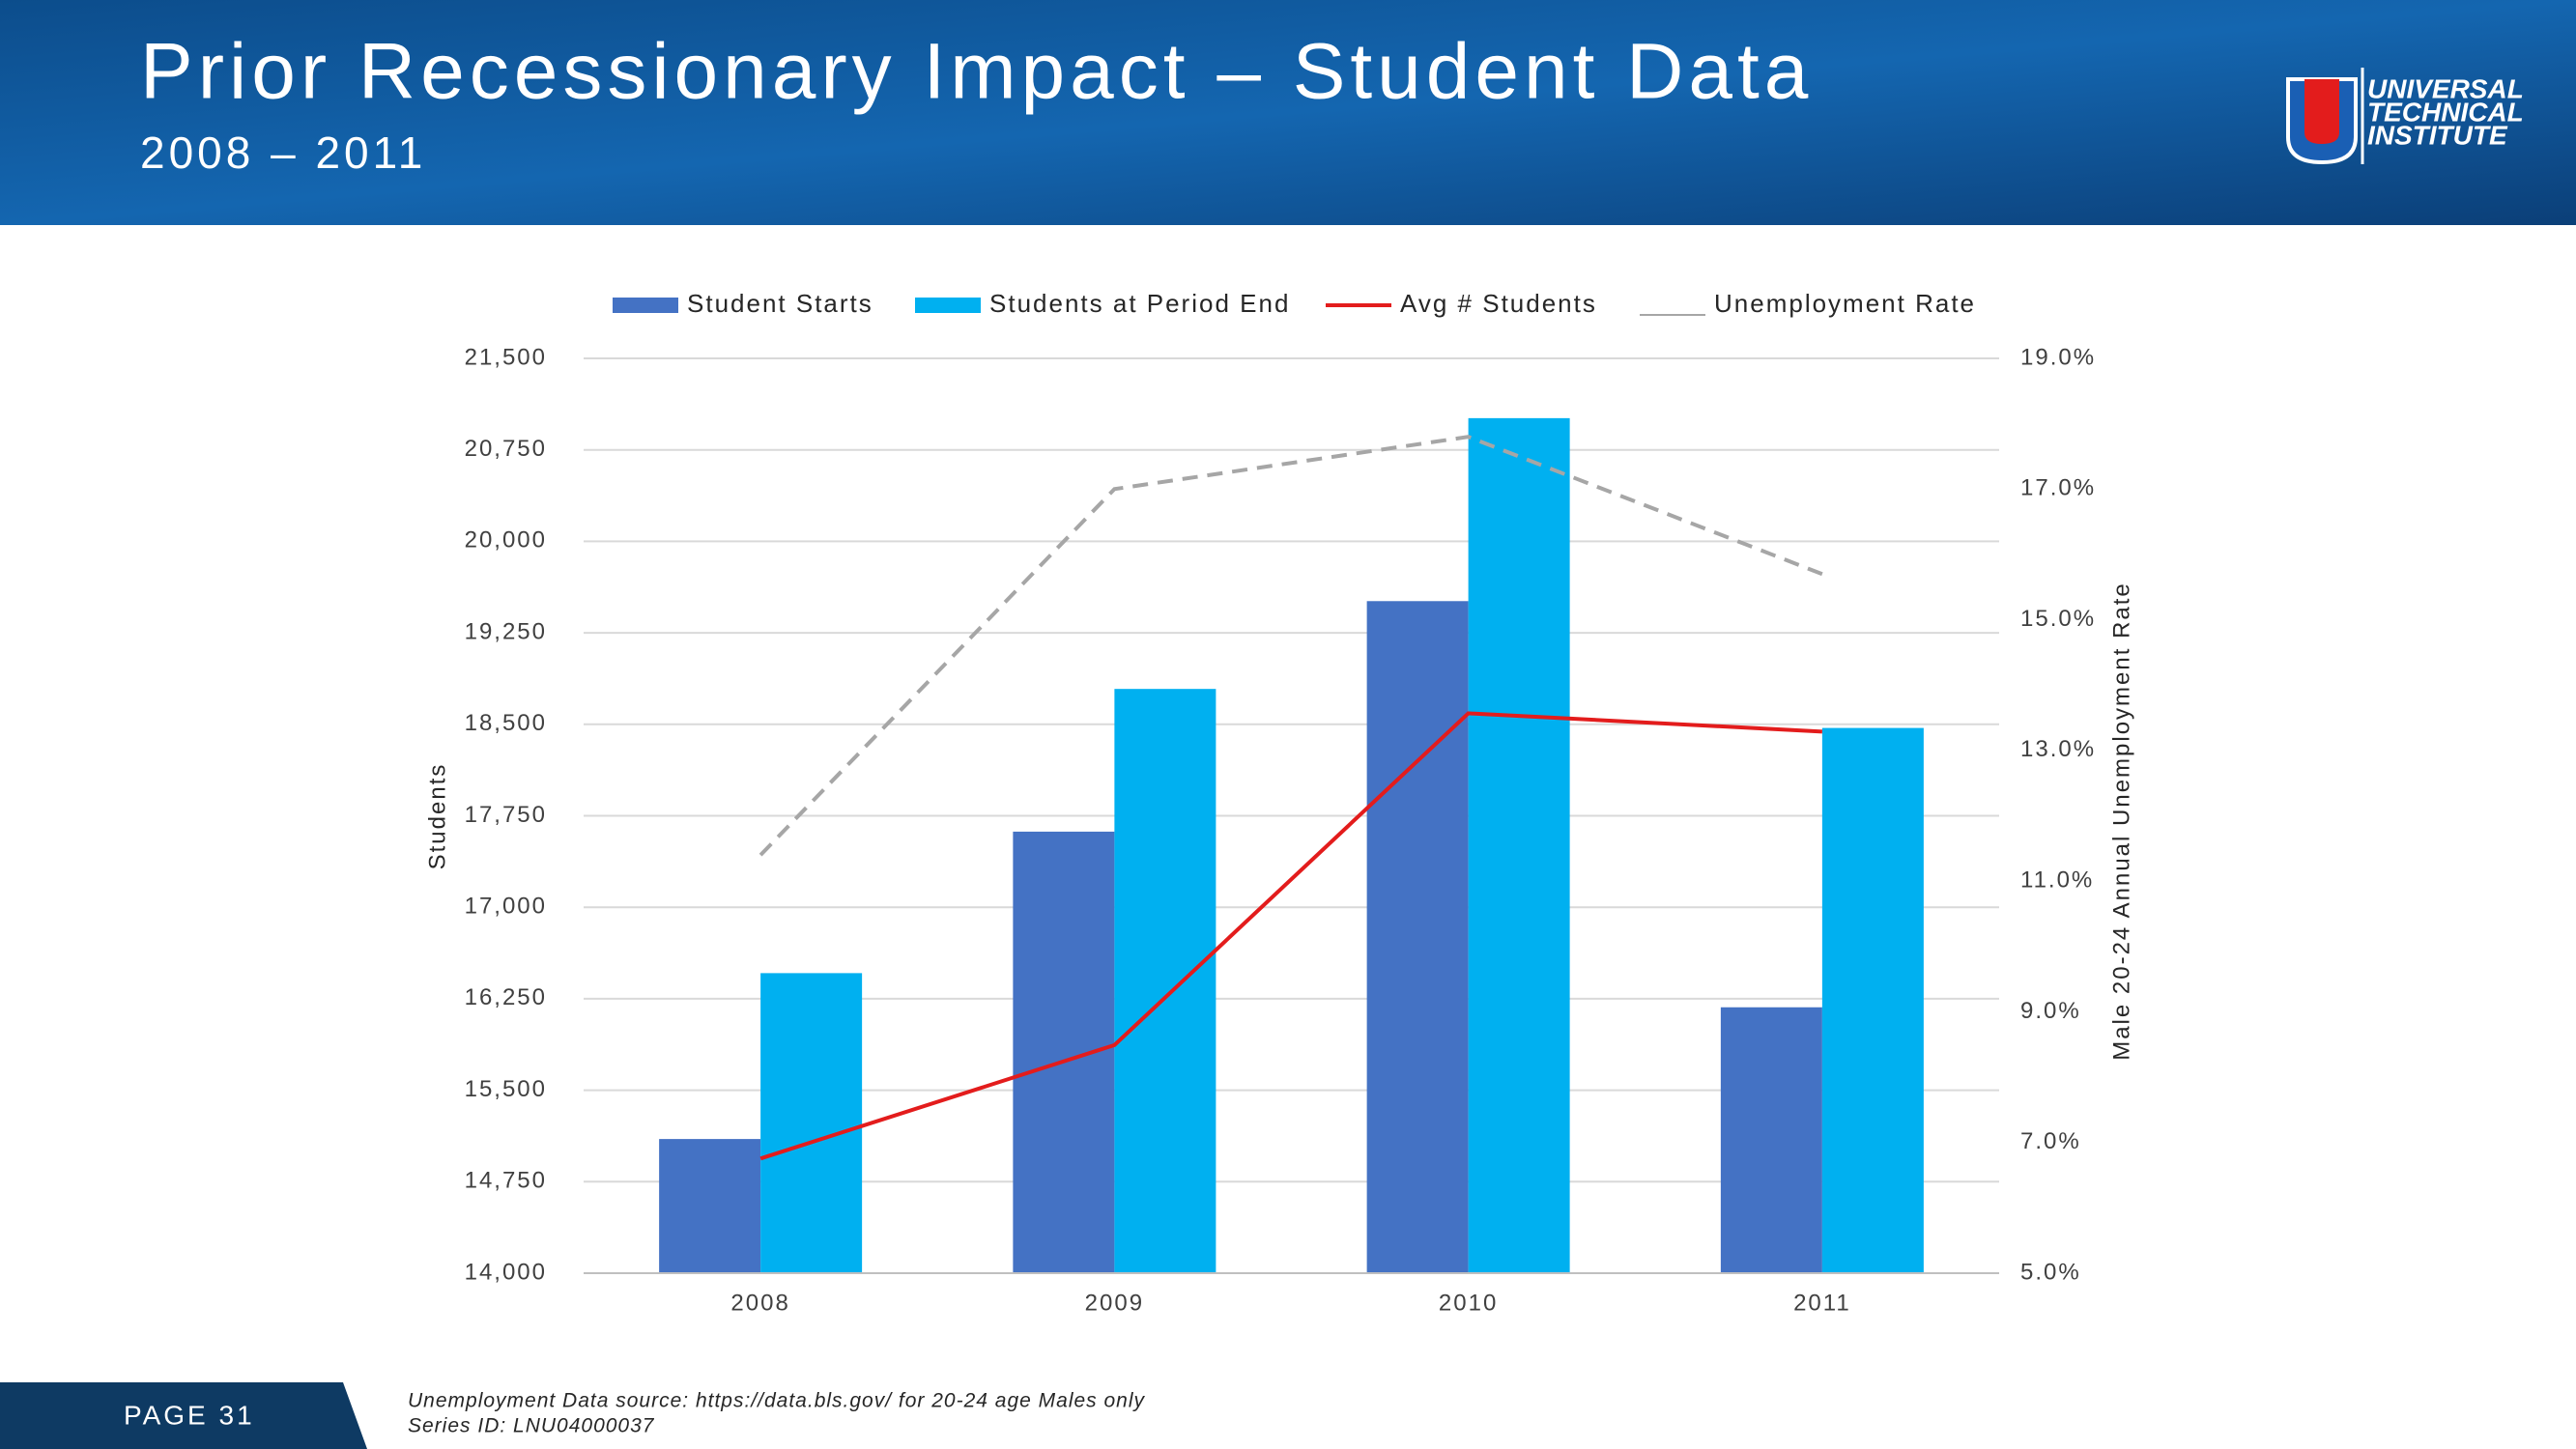 This screenshot has width=2576, height=1449. Describe the element at coordinates (437, 816) in the screenshot. I see `y-axis-title: Students` at that location.